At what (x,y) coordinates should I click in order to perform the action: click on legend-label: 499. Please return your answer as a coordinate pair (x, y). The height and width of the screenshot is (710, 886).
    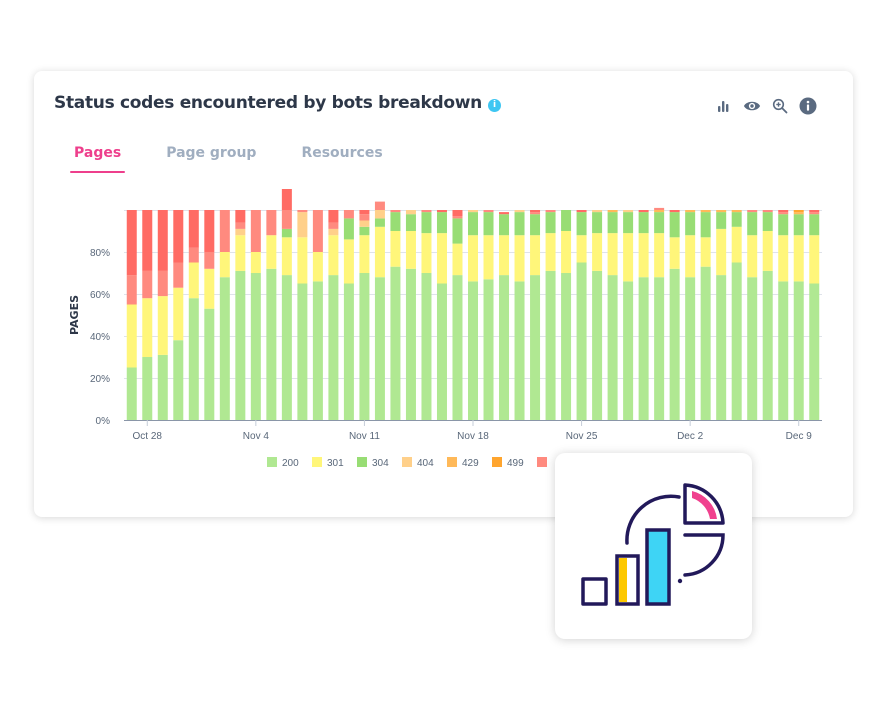
    Looking at the image, I should click on (515, 463).